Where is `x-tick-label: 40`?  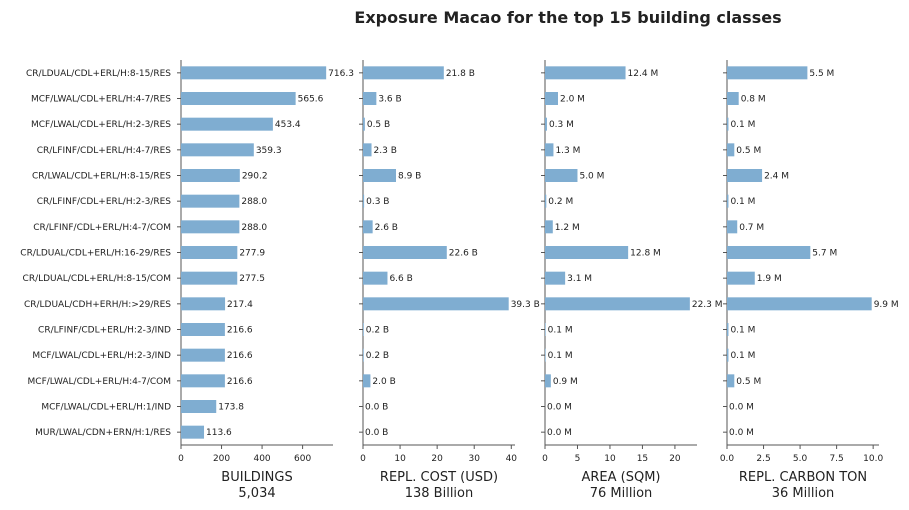
x-tick-label: 40 is located at coordinates (512, 459).